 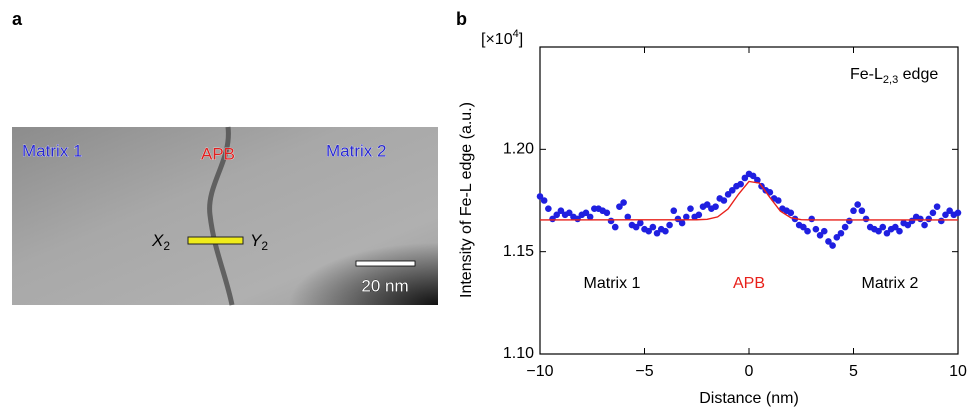 I want to click on title-text: Fe-L, so click(x=866, y=74).